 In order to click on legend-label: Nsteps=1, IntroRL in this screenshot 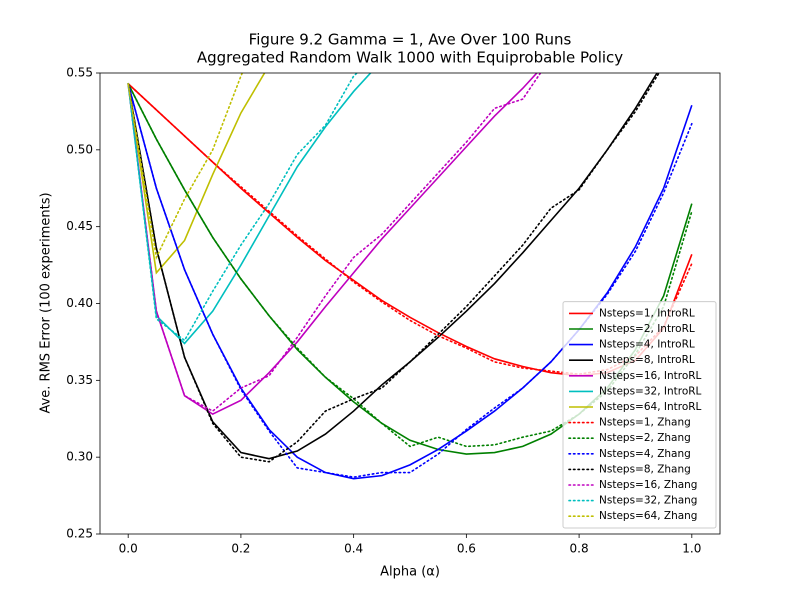, I will do `click(647, 313)`.